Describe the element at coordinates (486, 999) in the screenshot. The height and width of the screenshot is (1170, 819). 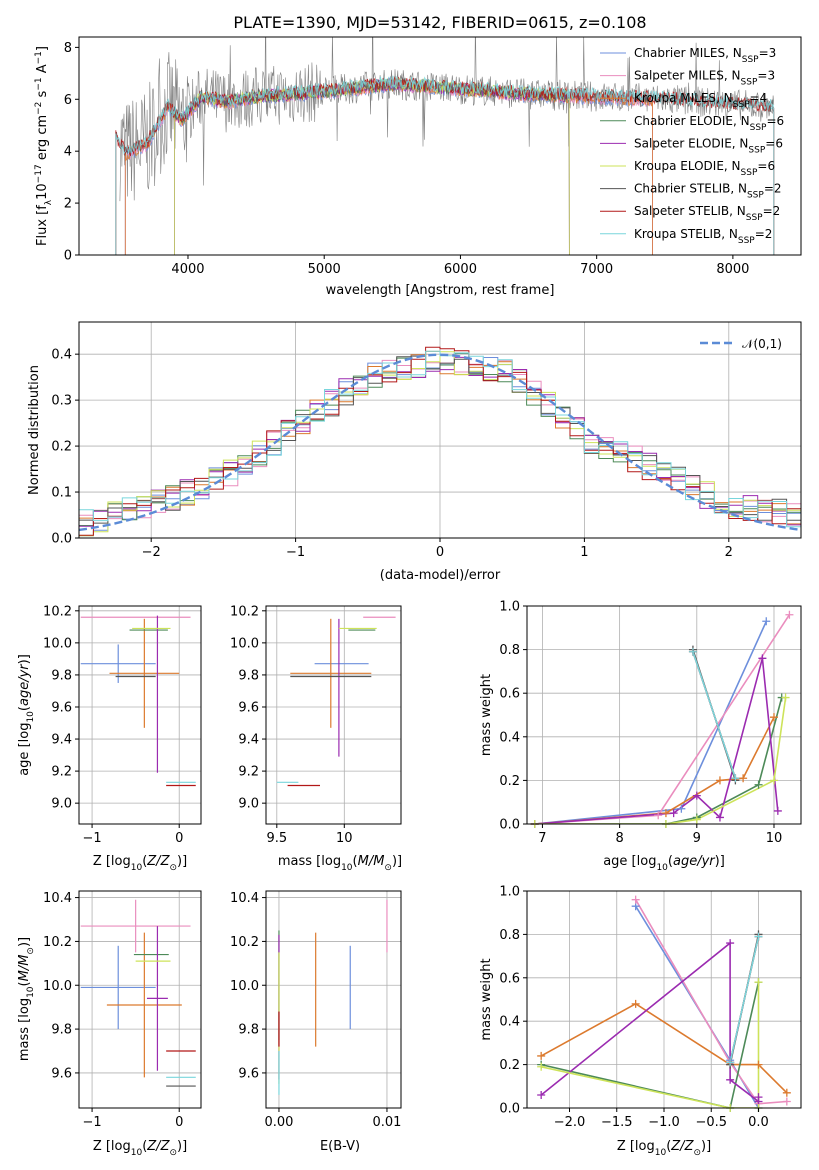
I see `y-axis-label: mass weight` at that location.